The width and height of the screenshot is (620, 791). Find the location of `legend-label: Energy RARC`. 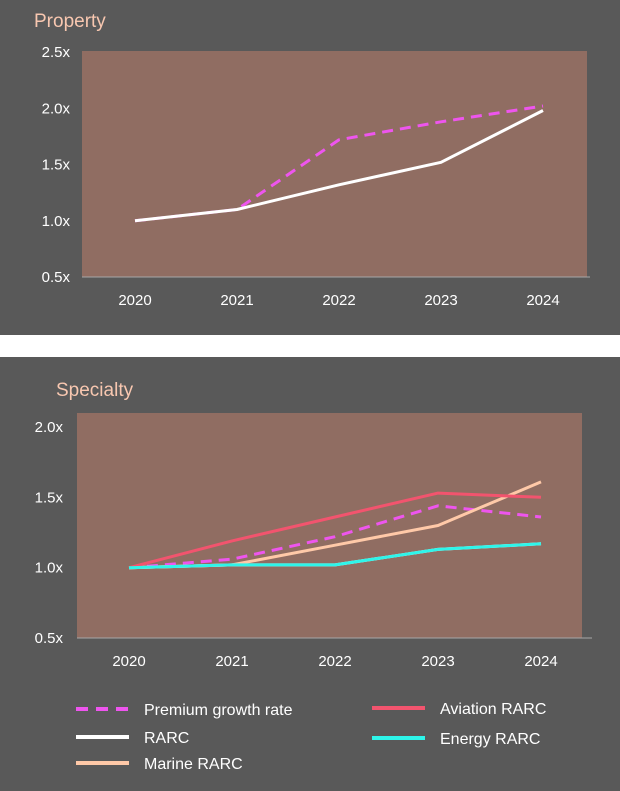

legend-label: Energy RARC is located at coordinates (490, 739).